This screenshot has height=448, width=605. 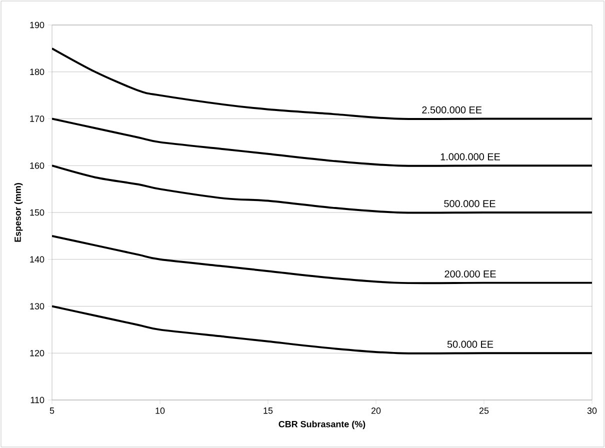 What do you see at coordinates (37, 259) in the screenshot?
I see `y-tick-label: 140` at bounding box center [37, 259].